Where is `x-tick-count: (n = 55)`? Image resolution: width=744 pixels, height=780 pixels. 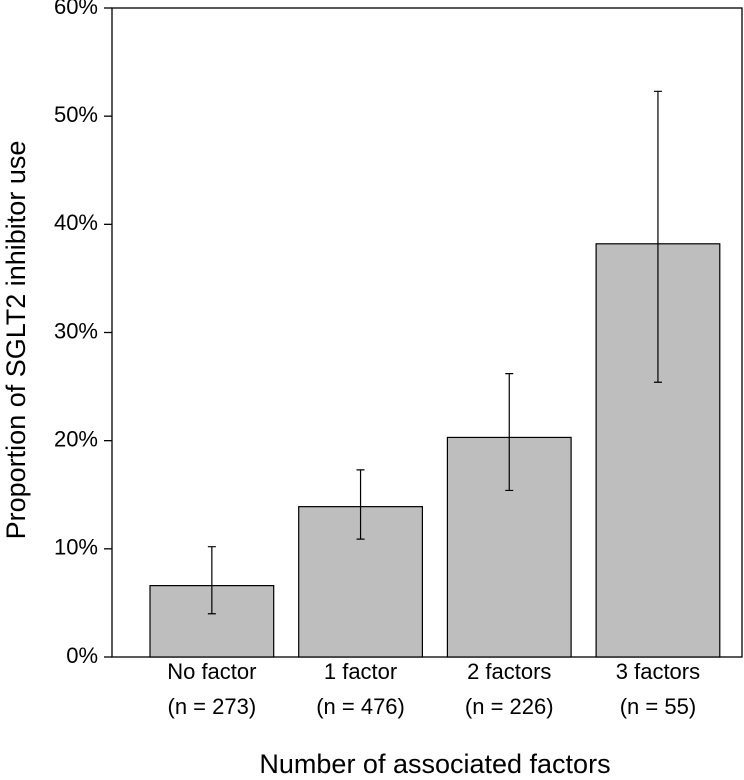 x-tick-count: (n = 55) is located at coordinates (658, 706).